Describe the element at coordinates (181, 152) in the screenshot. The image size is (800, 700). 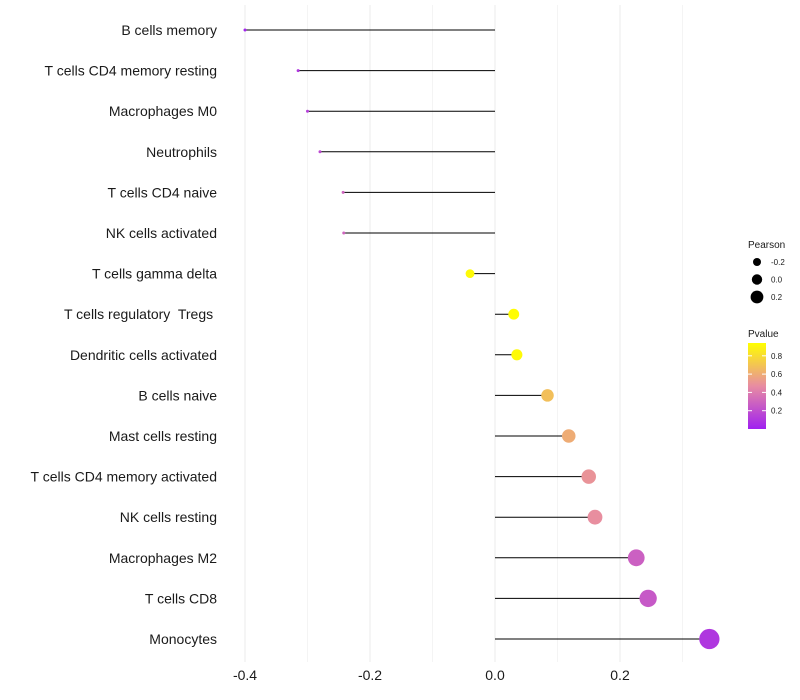
I see `category-label: Neutrophils` at that location.